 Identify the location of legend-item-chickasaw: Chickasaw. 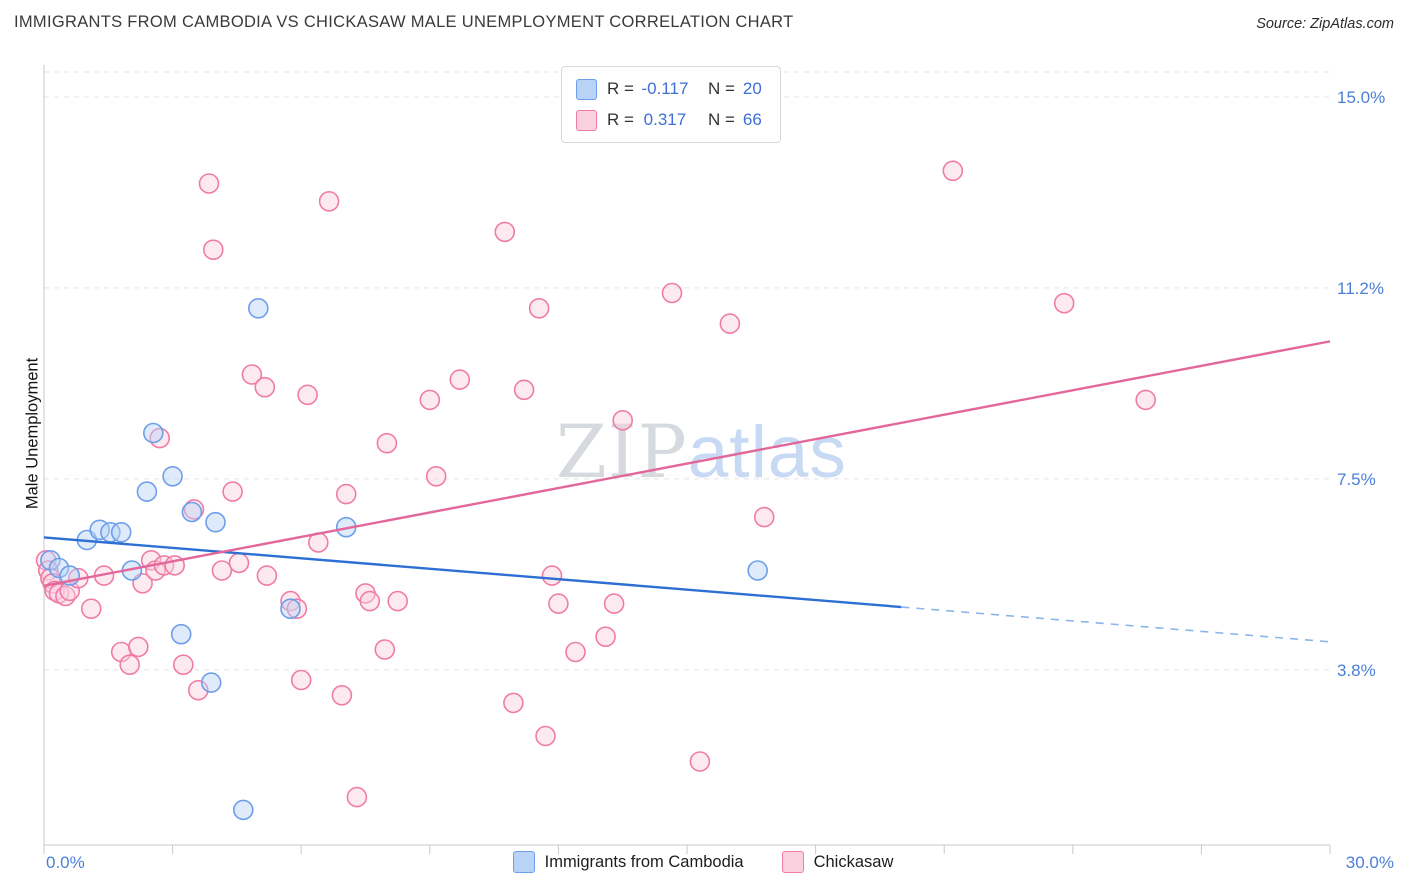
(837, 862).